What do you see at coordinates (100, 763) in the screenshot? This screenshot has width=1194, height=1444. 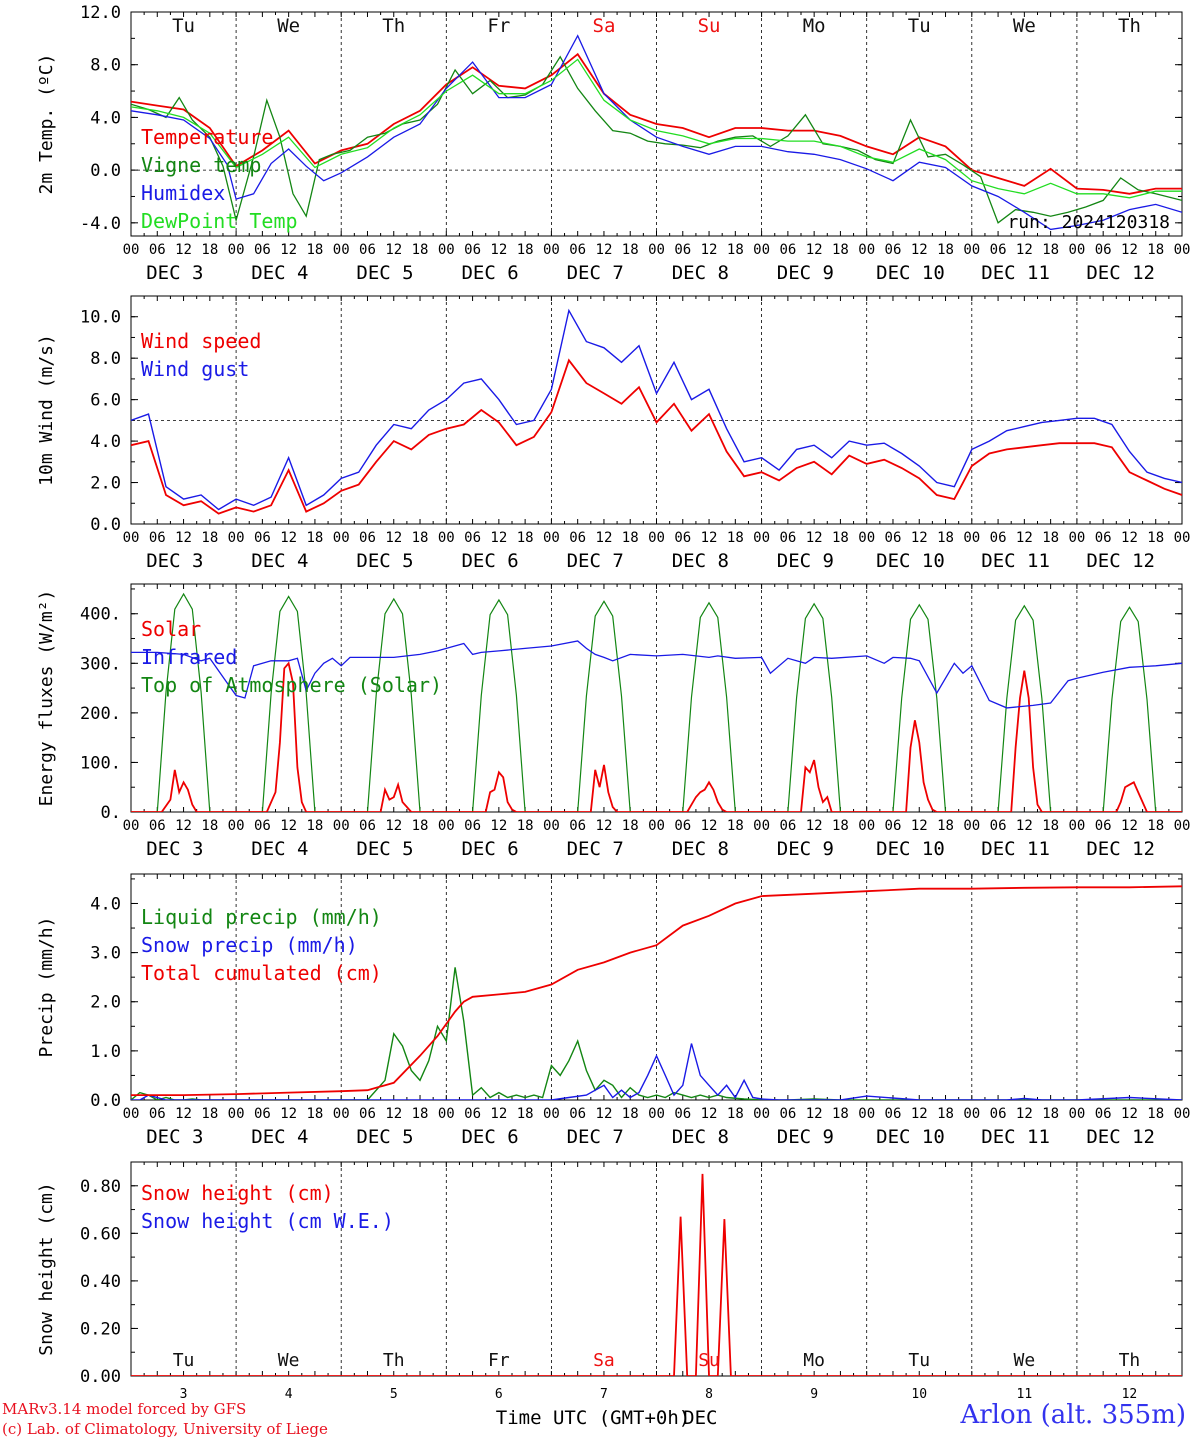 I see `y-tick-label: 100.` at bounding box center [100, 763].